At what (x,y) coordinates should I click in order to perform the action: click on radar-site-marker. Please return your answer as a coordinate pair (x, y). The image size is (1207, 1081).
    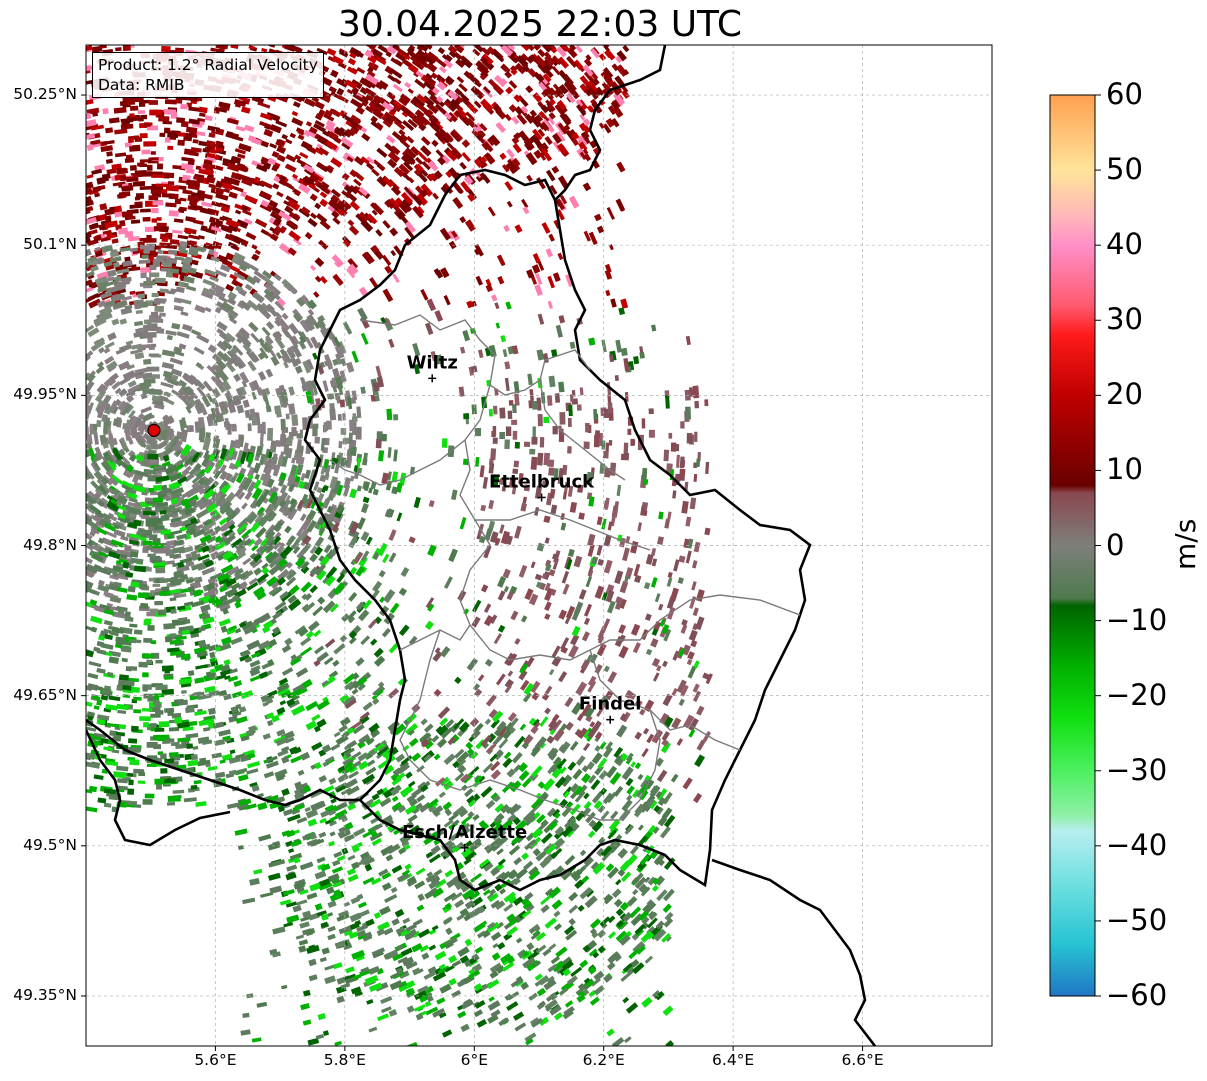
    Looking at the image, I should click on (154, 430).